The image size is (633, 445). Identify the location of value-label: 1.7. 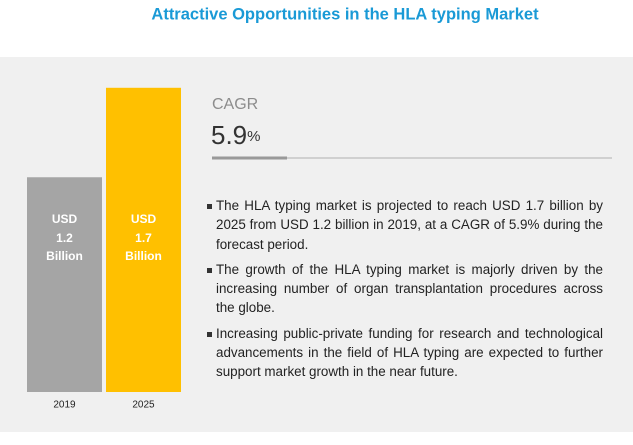
(143, 238).